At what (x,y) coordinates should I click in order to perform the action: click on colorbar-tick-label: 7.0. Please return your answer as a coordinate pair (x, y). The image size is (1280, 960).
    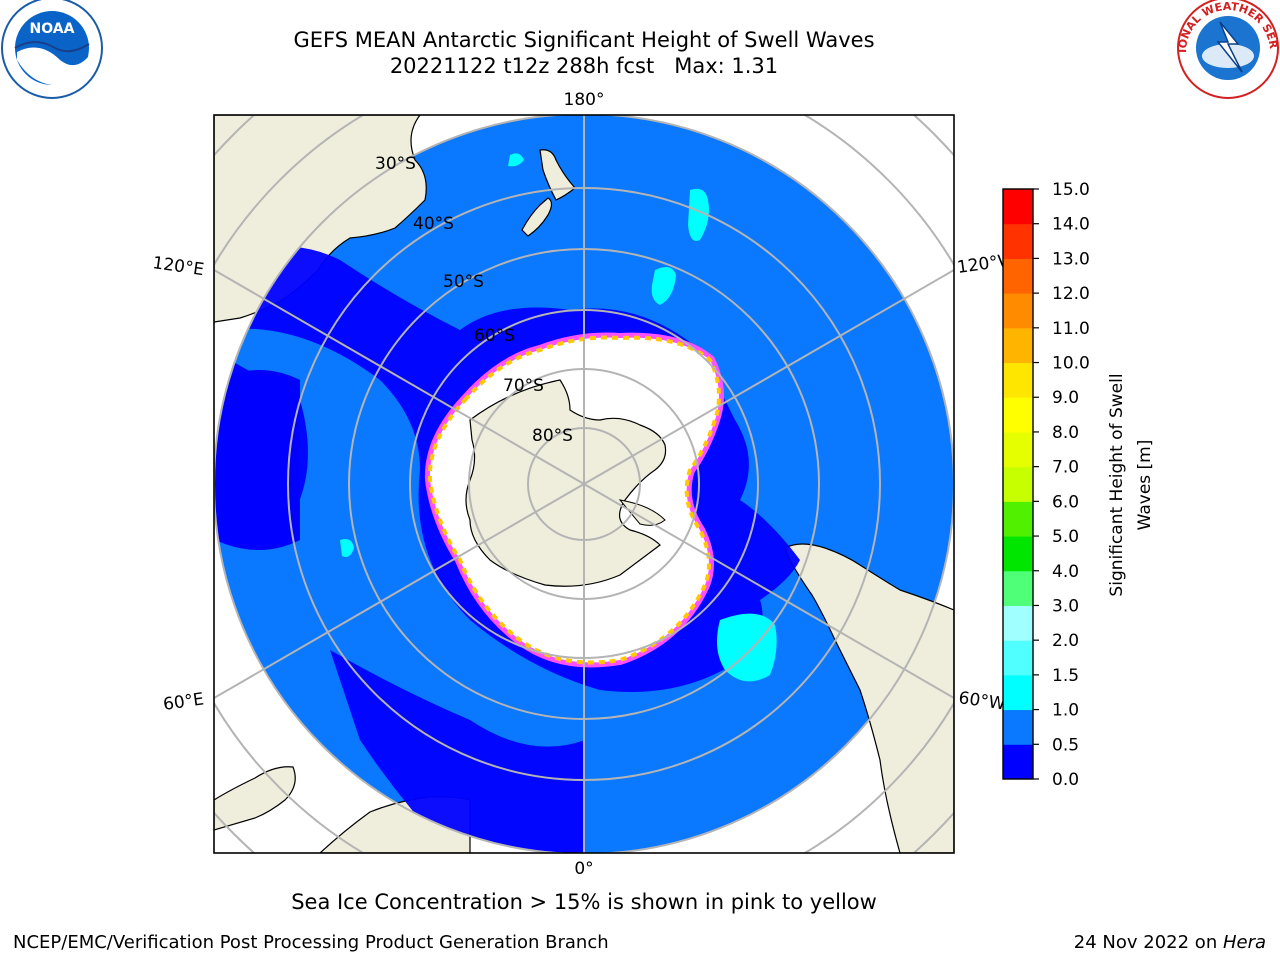
    Looking at the image, I should click on (1065, 468).